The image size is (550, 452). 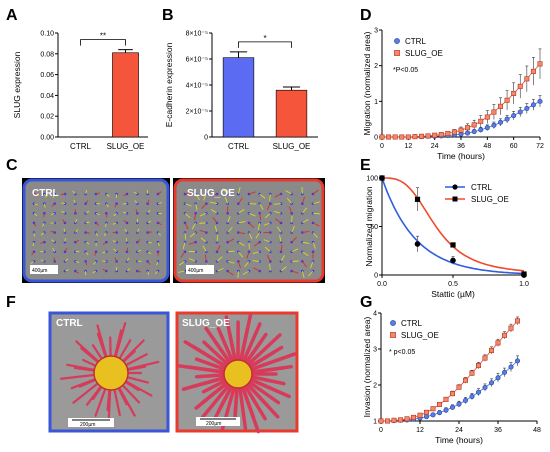 What do you see at coordinates (411, 323) in the screenshot?
I see `legend-label: CTRL` at bounding box center [411, 323].